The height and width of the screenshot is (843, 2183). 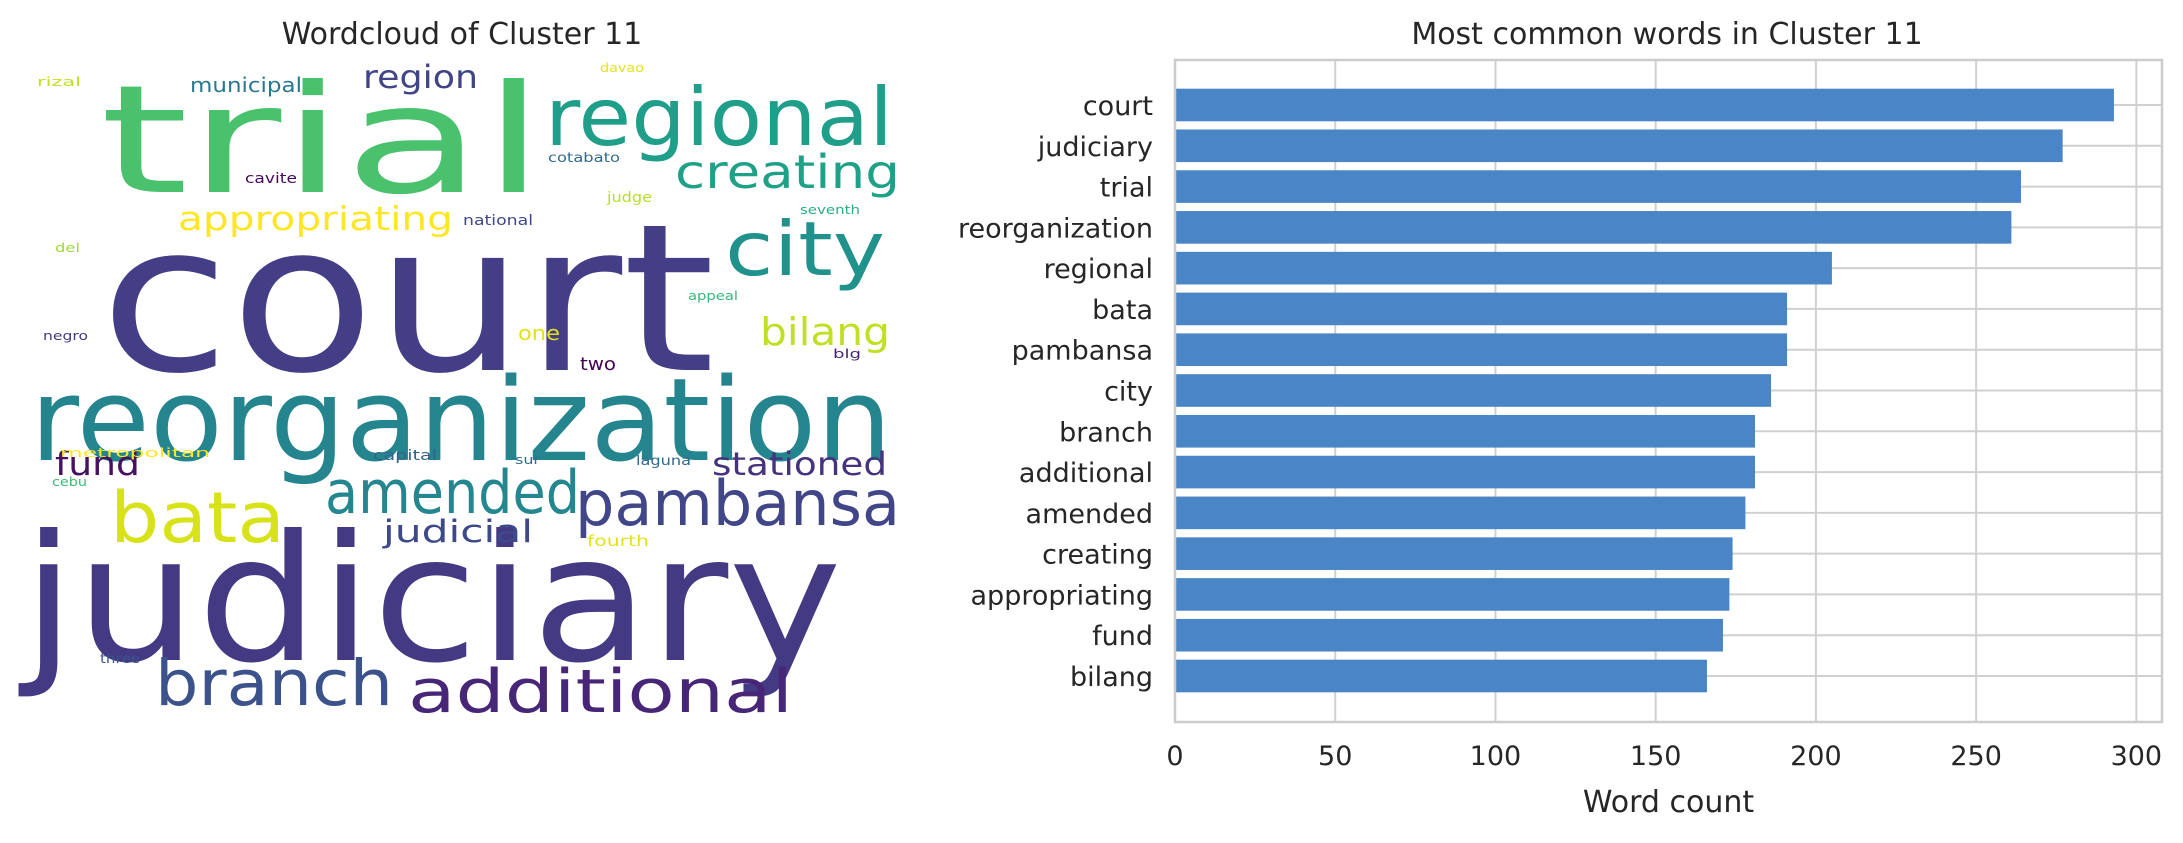 I want to click on wordcloud-word: amended, so click(x=452, y=493).